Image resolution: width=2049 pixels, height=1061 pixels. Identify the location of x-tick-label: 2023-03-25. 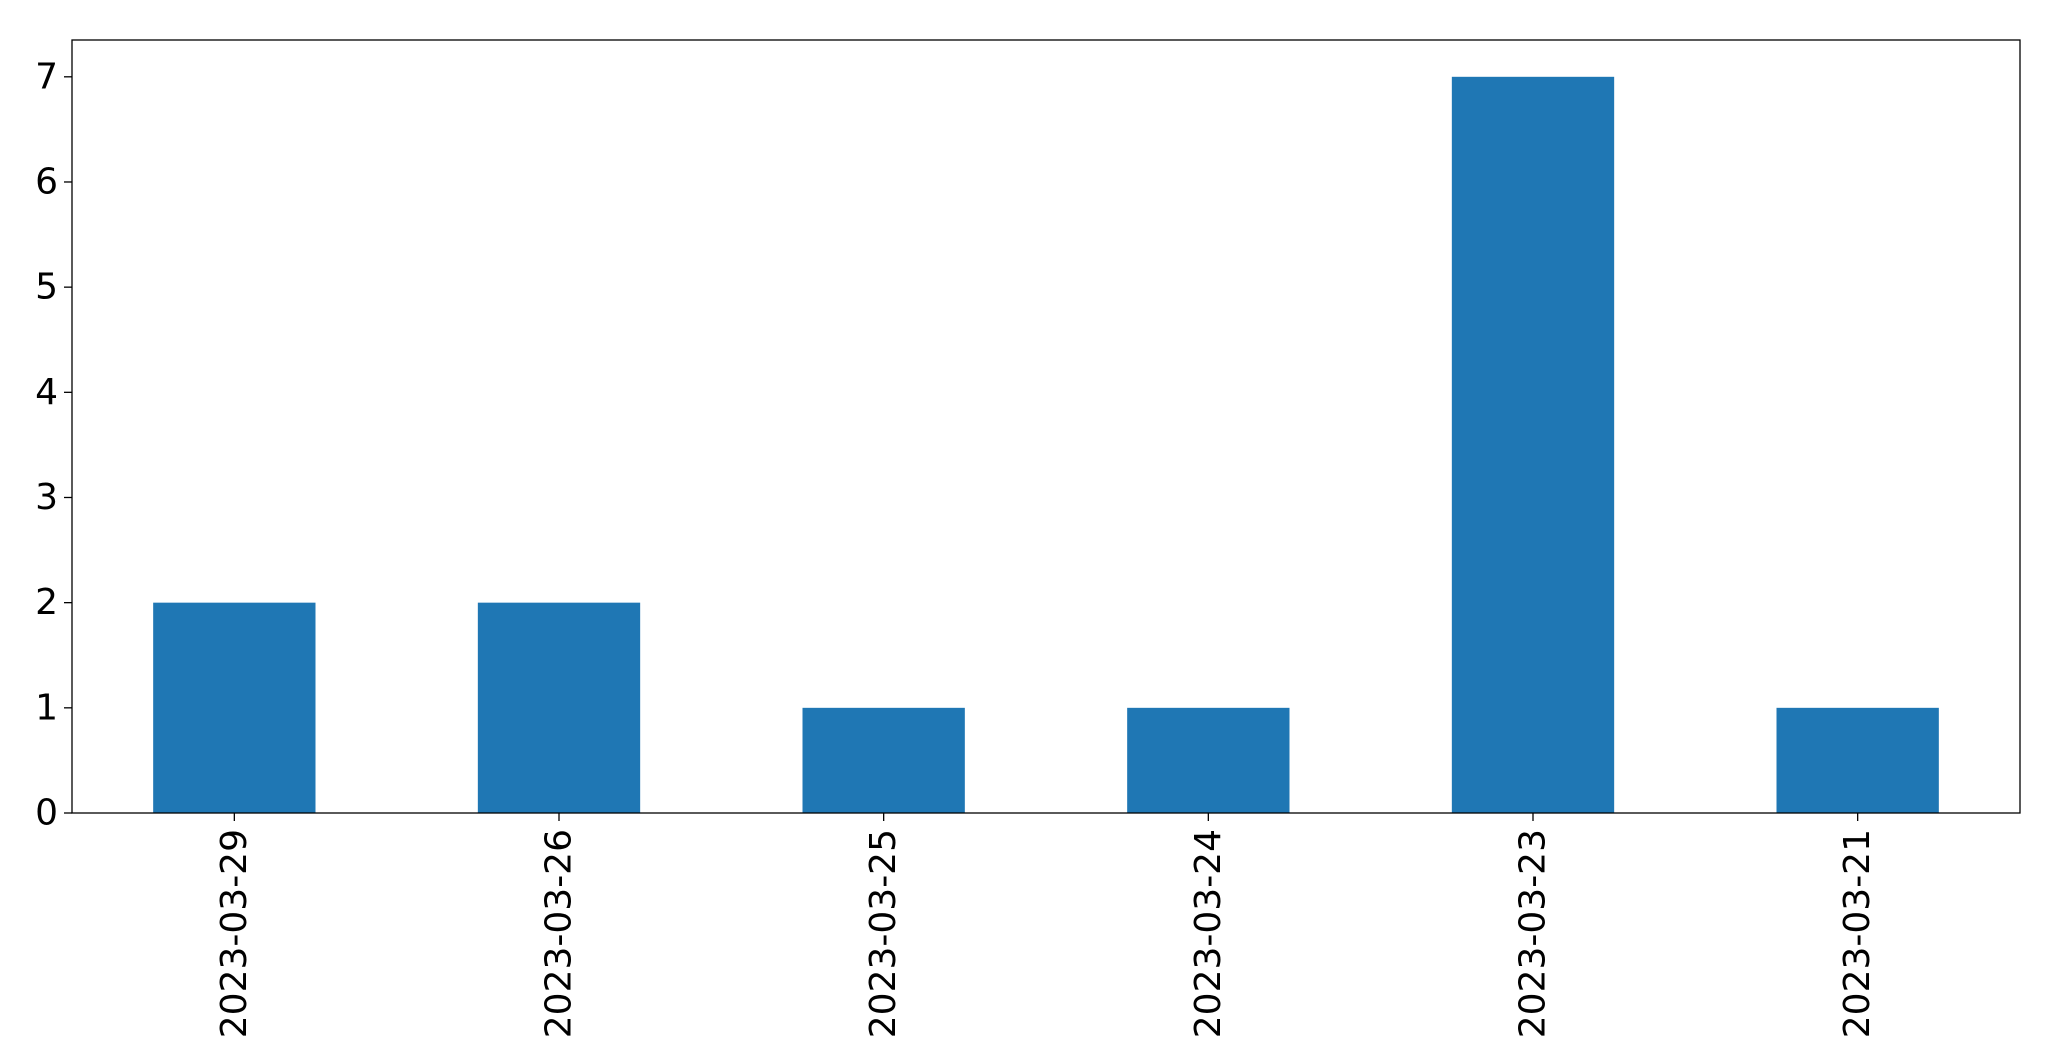
(883, 933).